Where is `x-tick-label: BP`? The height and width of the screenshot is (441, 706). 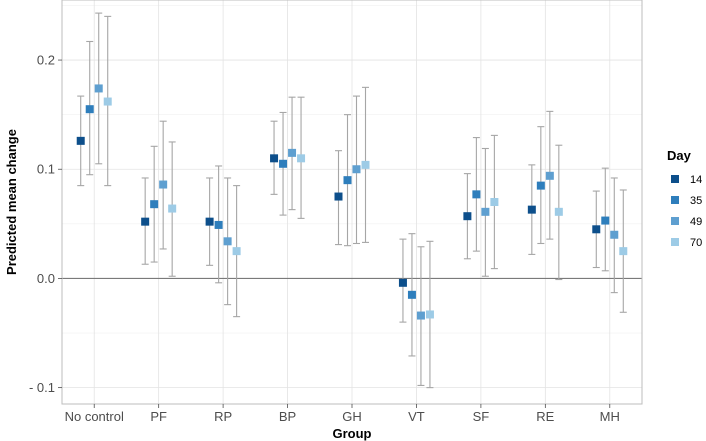
x-tick-label: BP is located at coordinates (287, 416).